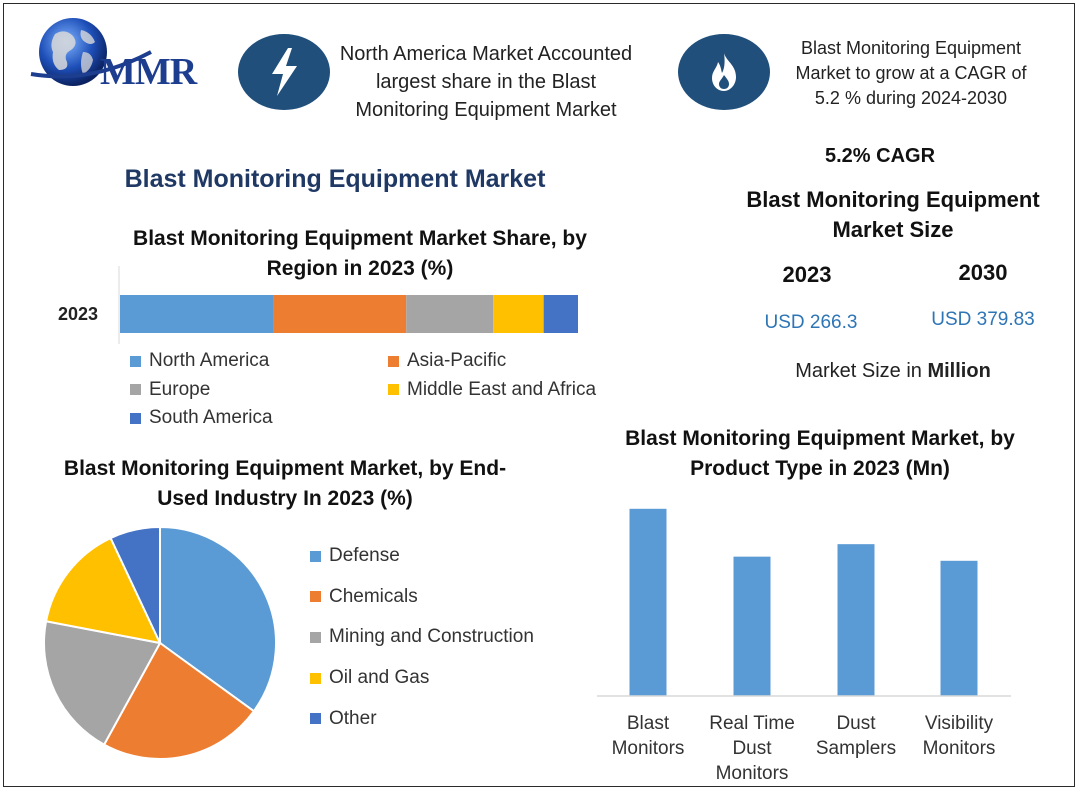 This screenshot has height=792, width=1080. Describe the element at coordinates (648, 736) in the screenshot. I see `product-tick-blast-monitors: Blast Monitors` at that location.